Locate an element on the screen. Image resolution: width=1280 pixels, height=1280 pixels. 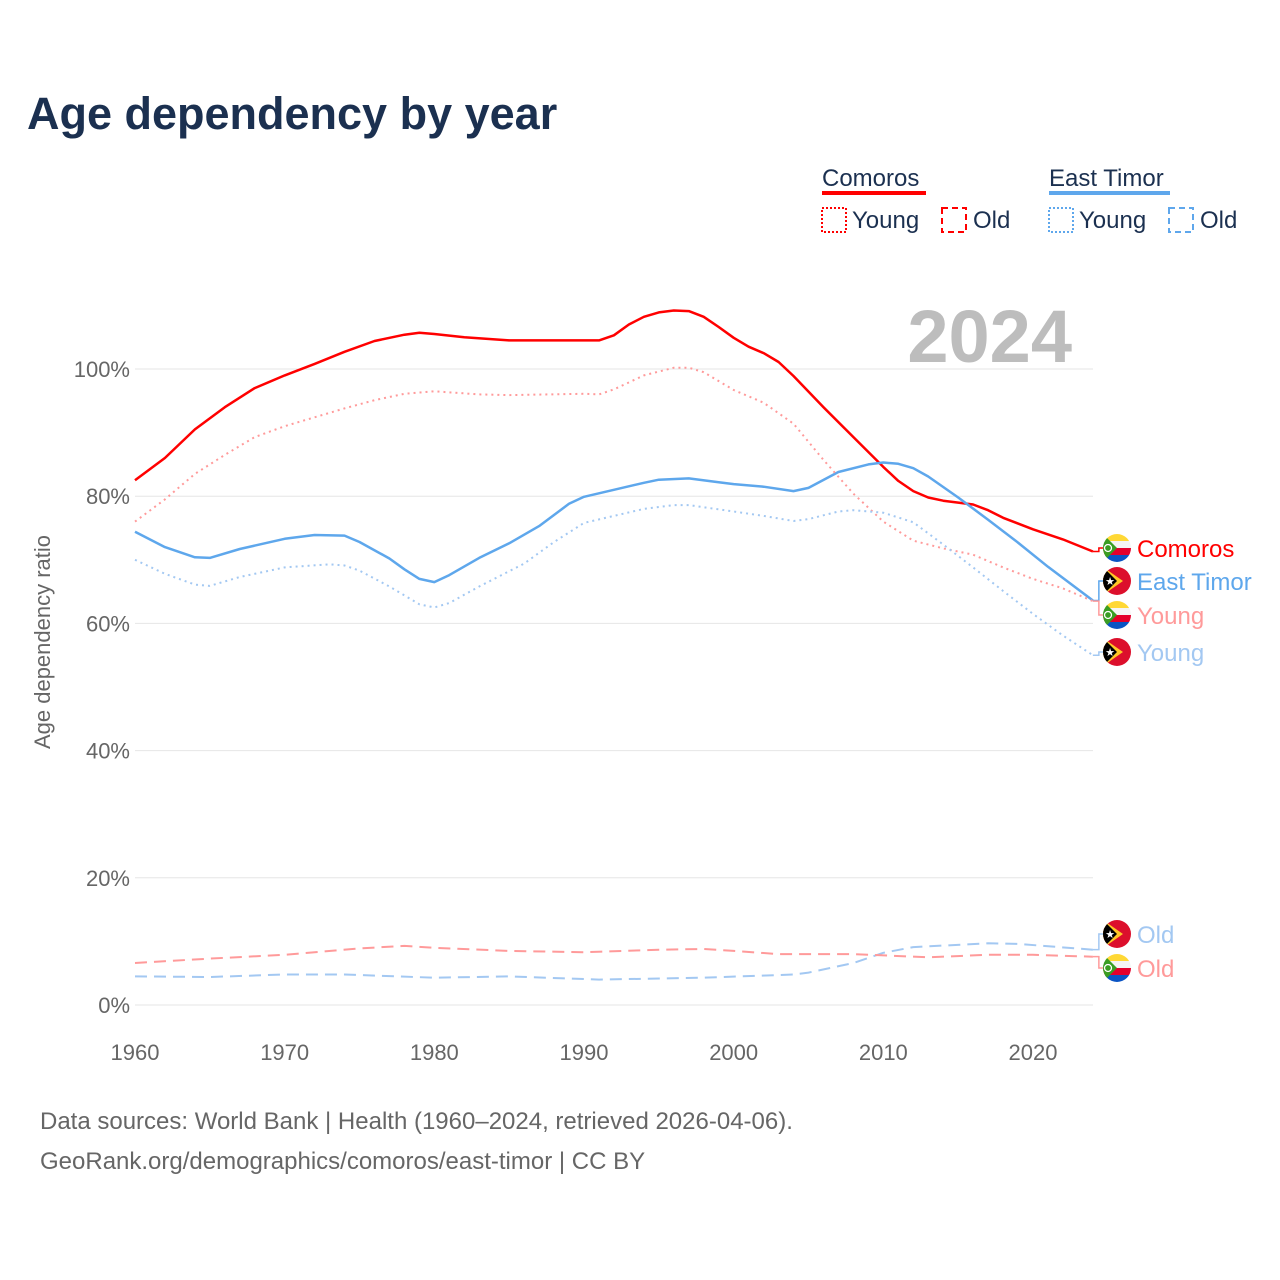
series-line-east-timor-young is located at coordinates (614, 580).